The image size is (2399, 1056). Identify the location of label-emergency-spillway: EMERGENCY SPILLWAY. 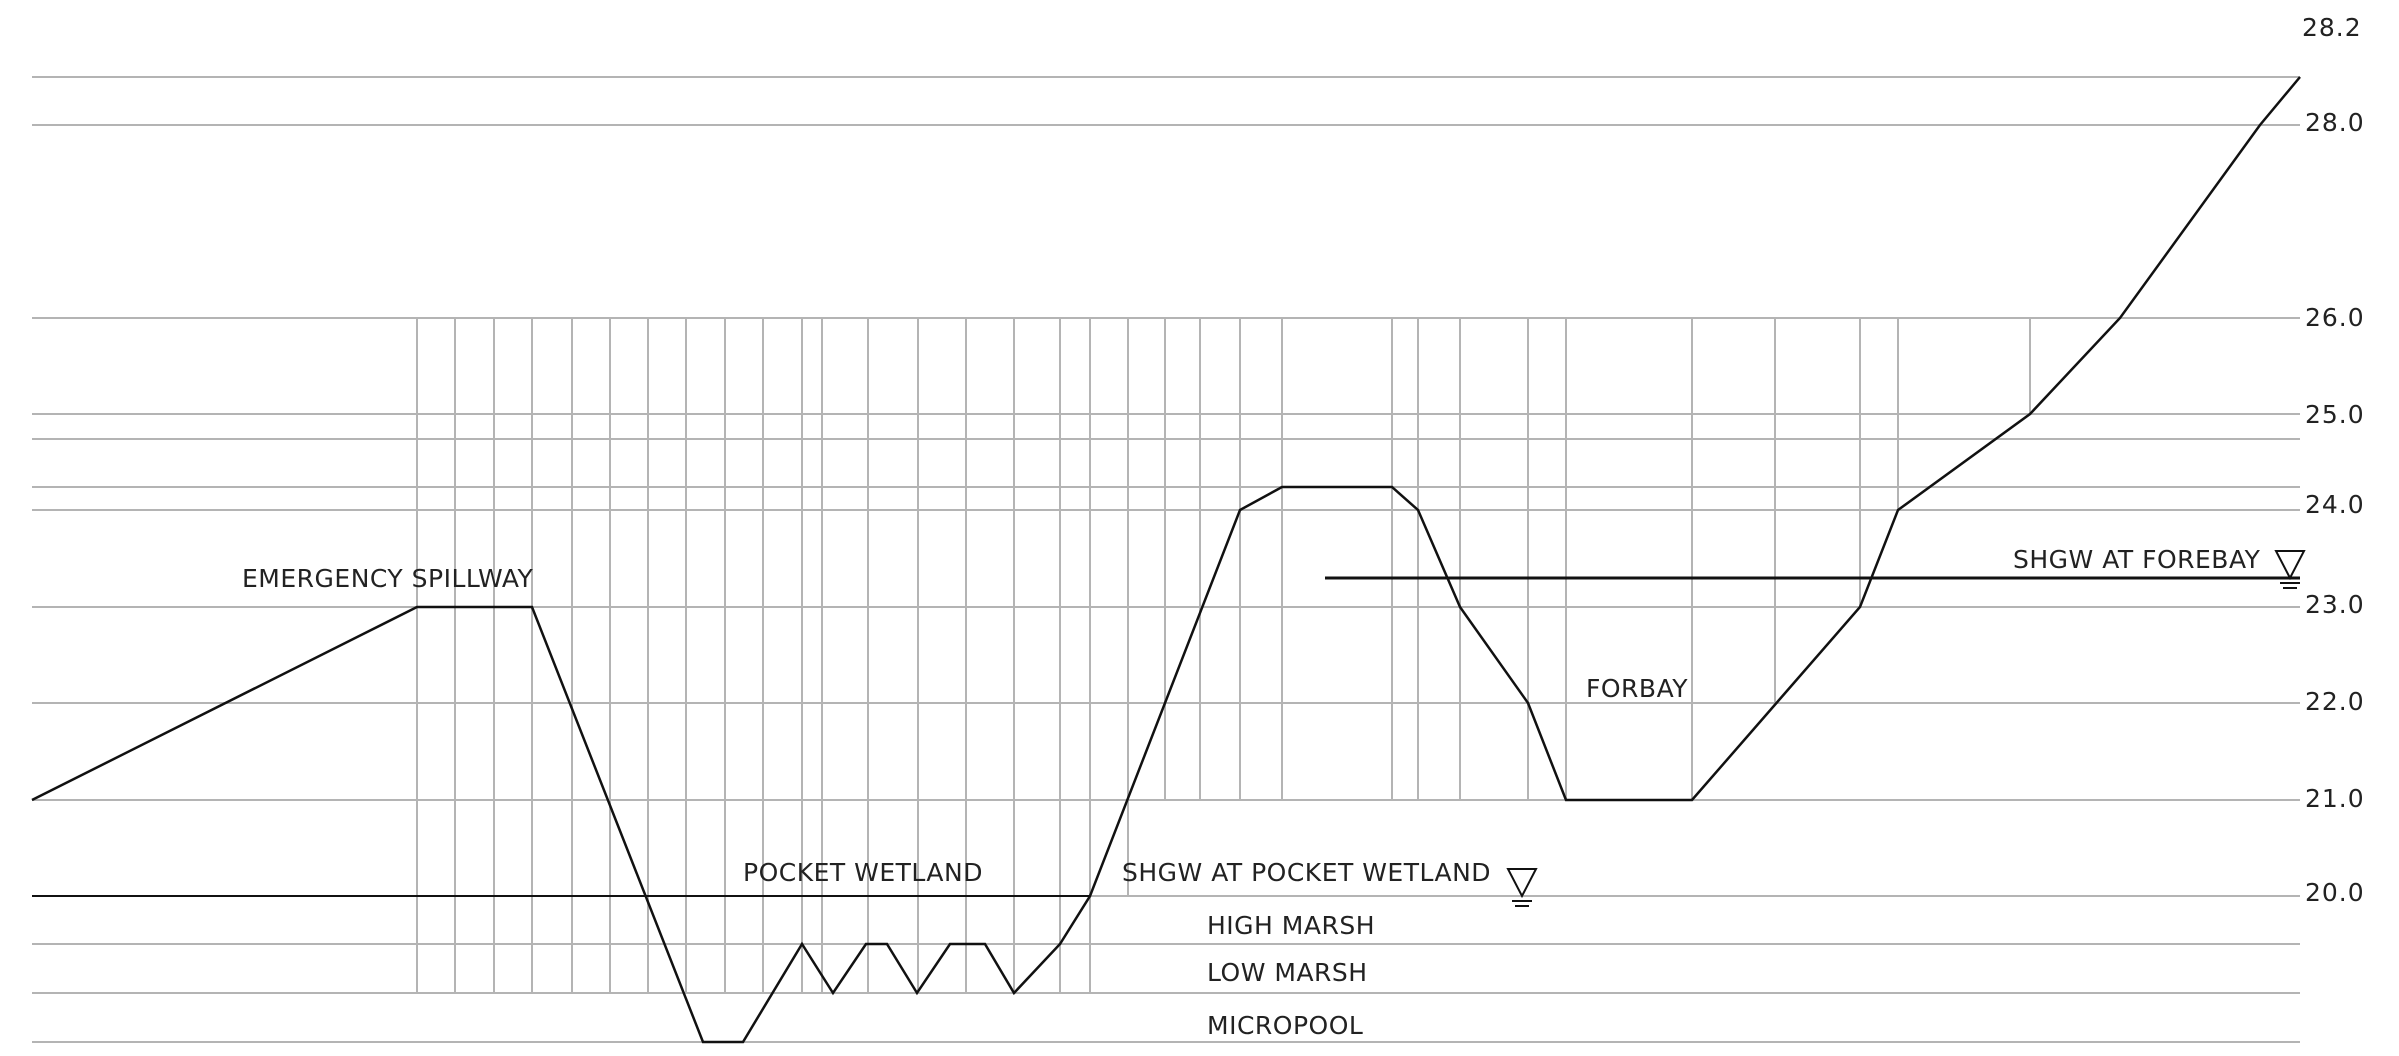
(388, 578).